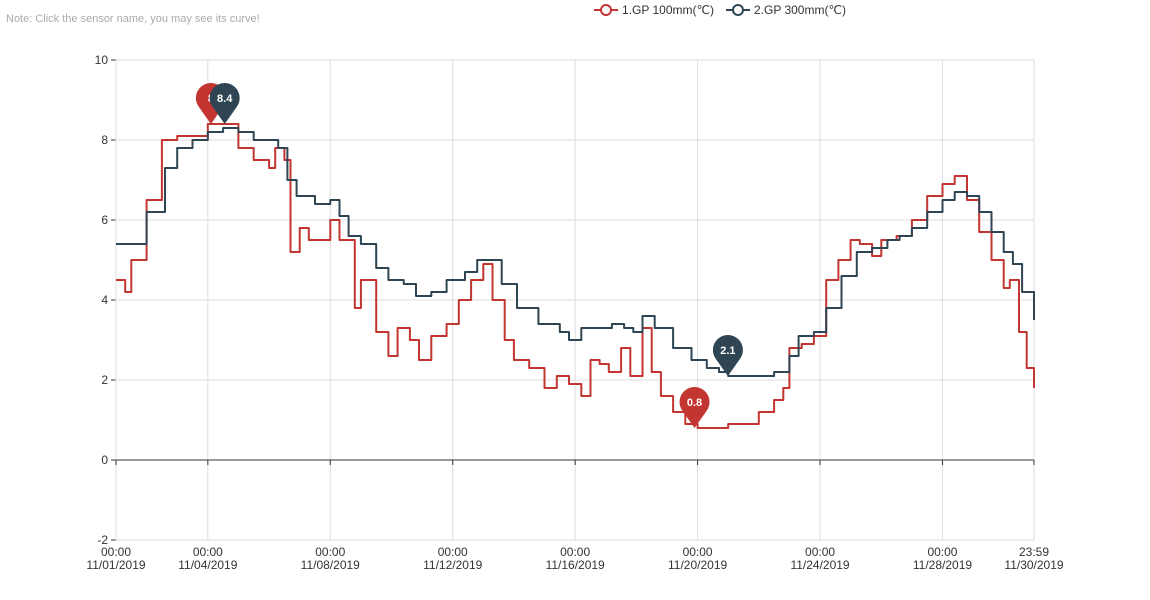 The image size is (1150, 600). I want to click on legend-label-series-2: 2.GP 300mm(℃), so click(800, 10).